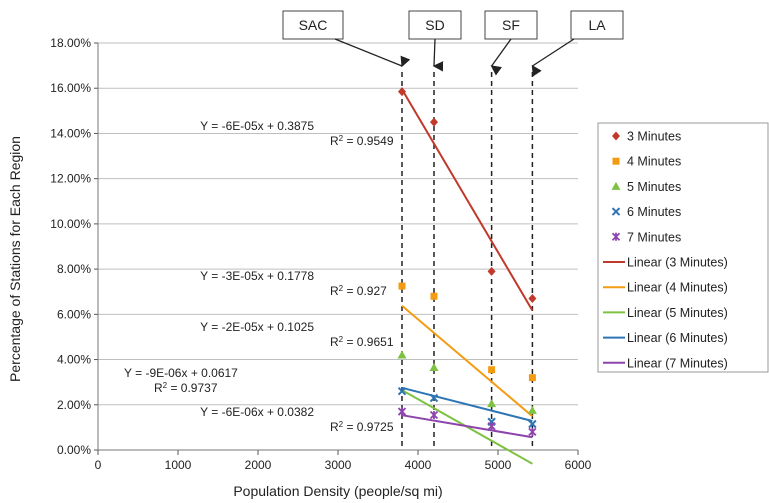 This screenshot has width=769, height=503. Describe the element at coordinates (337, 491) in the screenshot. I see `x-axis-label: Population Density (people/sq mi)` at that location.